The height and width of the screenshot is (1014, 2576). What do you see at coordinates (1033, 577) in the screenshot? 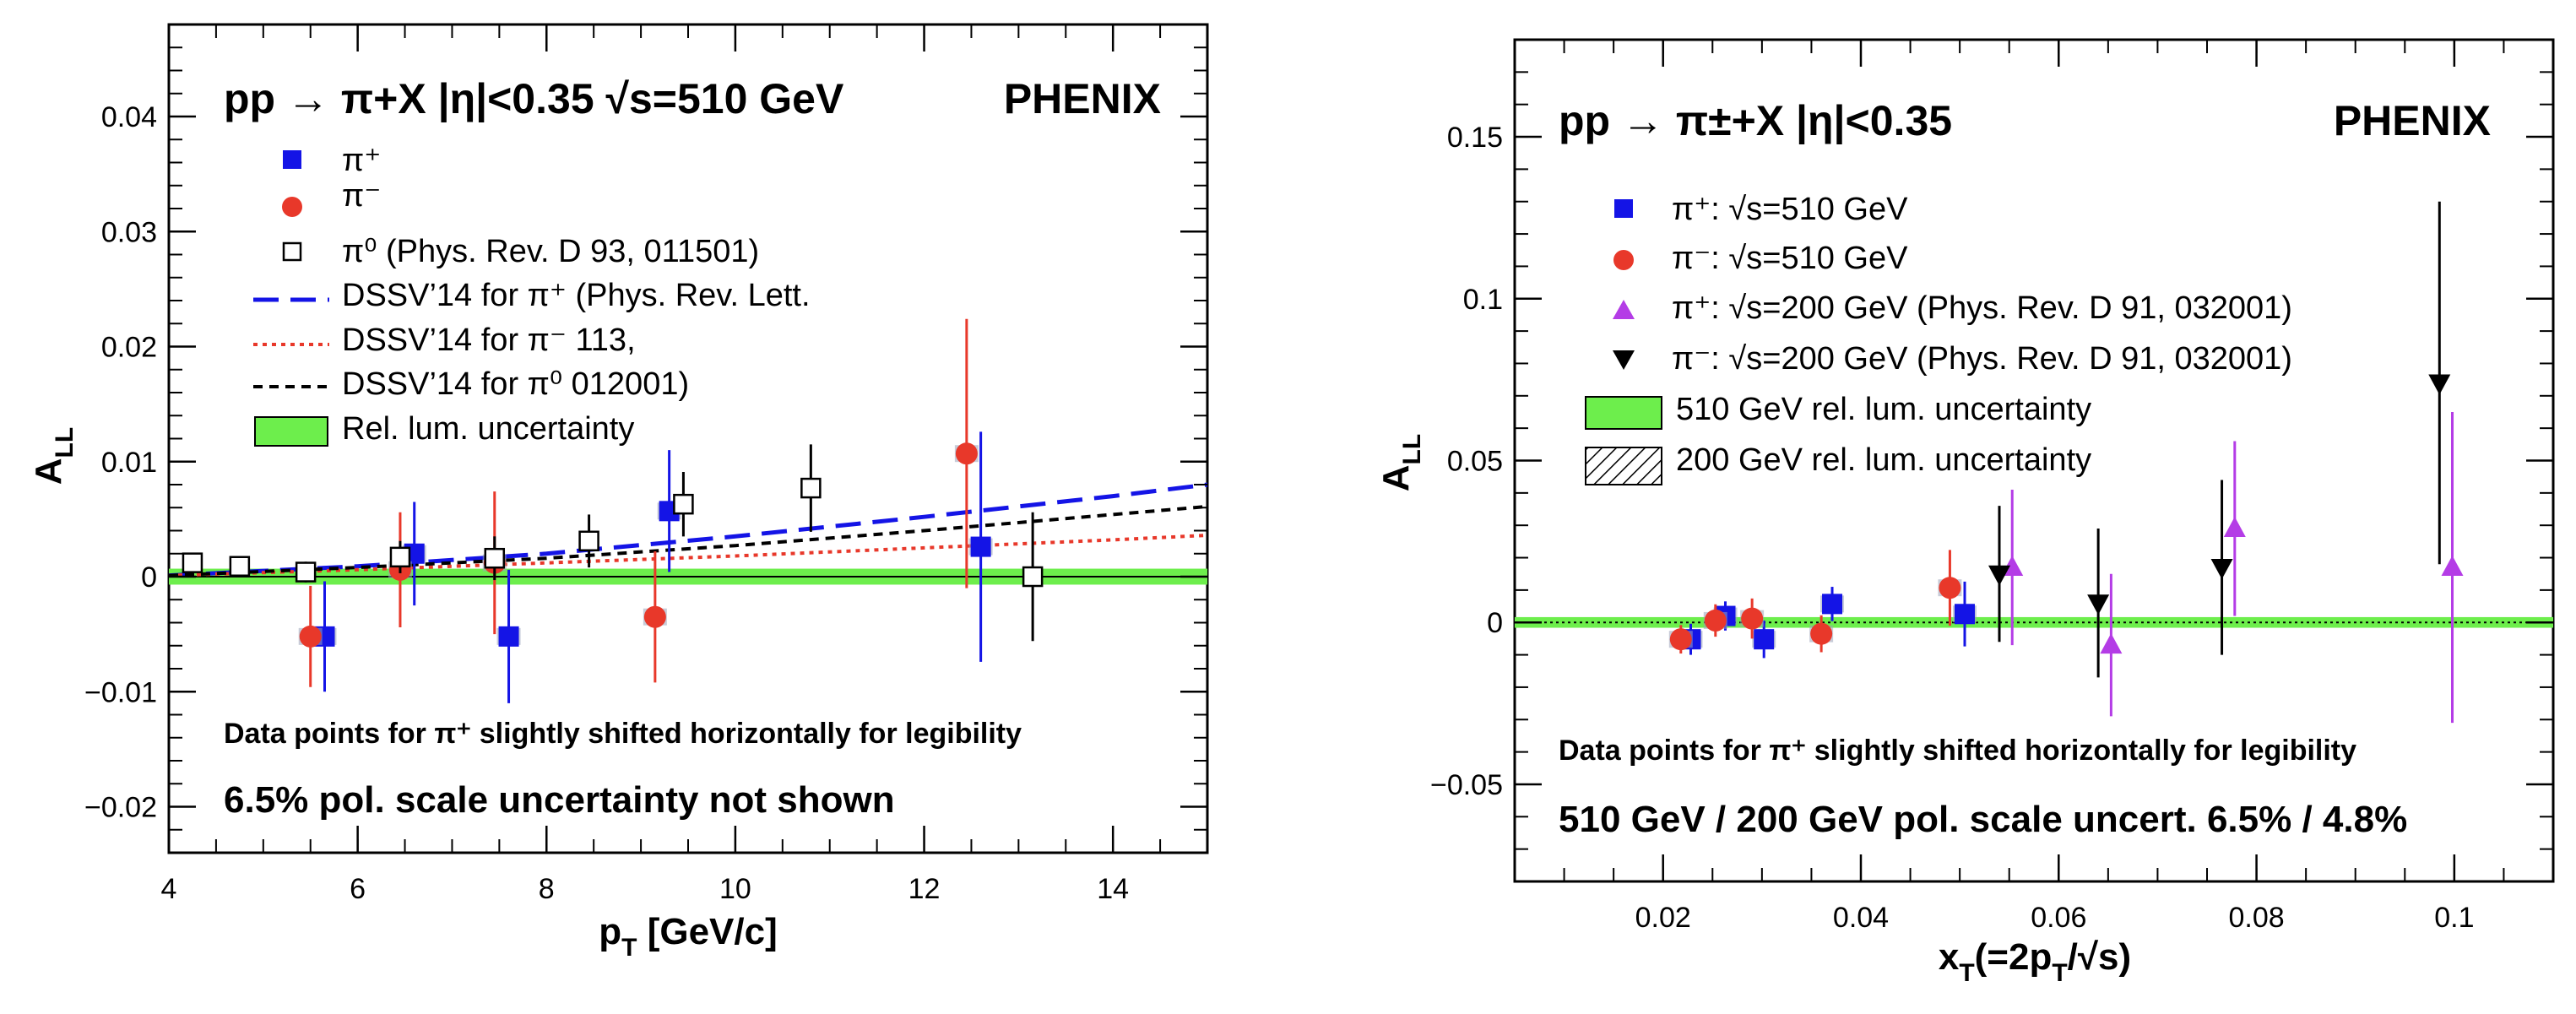
I see `left-point-s2-p8` at bounding box center [1033, 577].